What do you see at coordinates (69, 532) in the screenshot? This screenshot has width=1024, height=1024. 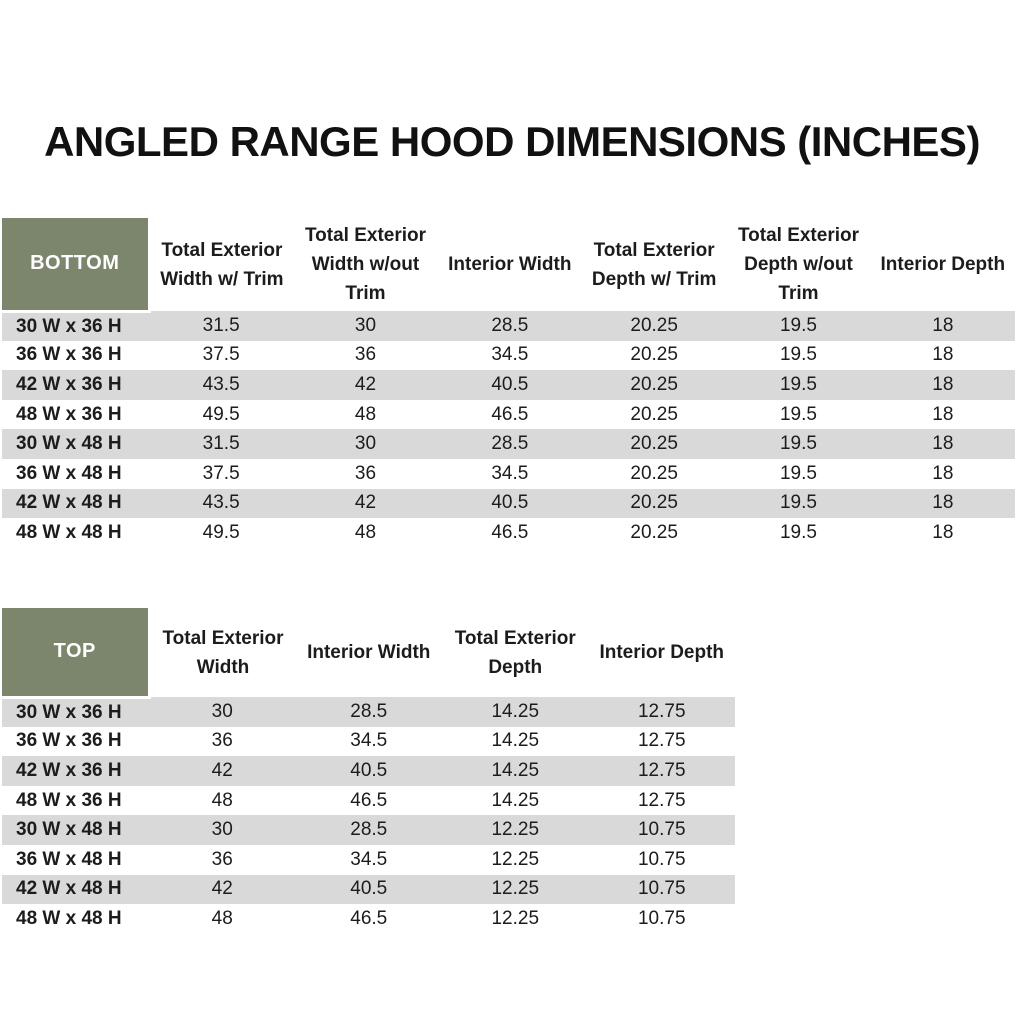 I see `row-label: 48 W x 48 H` at bounding box center [69, 532].